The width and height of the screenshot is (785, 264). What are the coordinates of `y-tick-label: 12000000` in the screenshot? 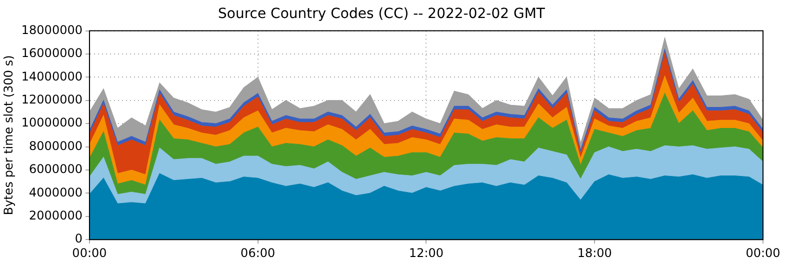 It's located at (51, 99).